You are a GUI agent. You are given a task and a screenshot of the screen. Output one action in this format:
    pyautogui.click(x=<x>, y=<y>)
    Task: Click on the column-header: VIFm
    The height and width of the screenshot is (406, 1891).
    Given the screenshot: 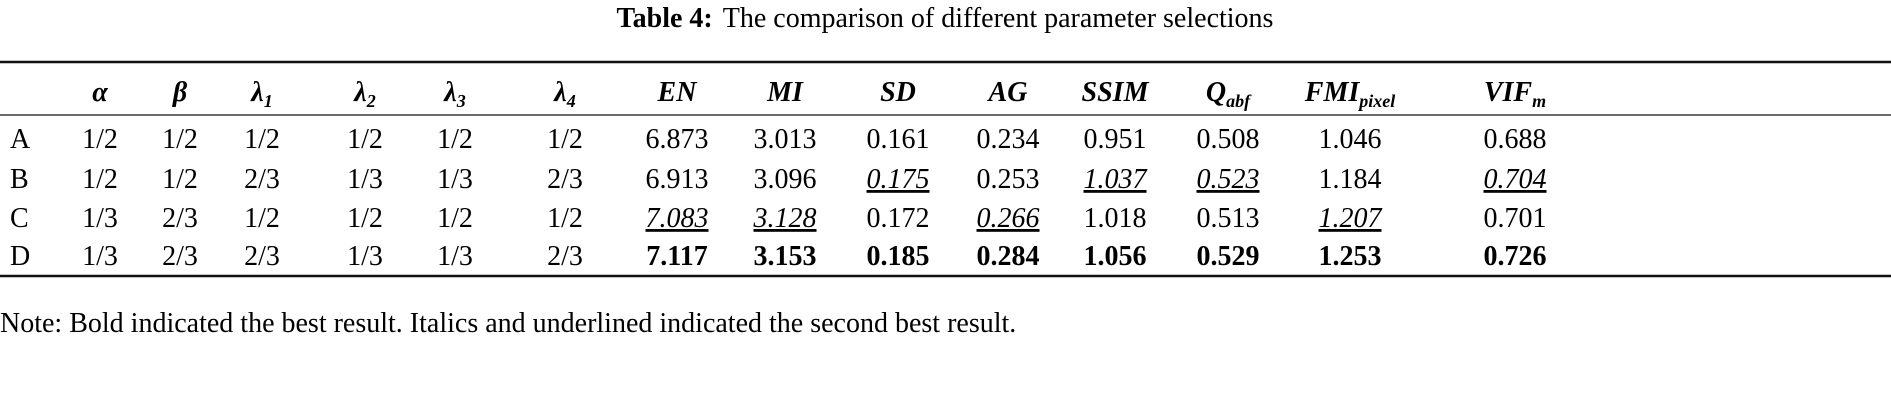 What is the action you would take?
    pyautogui.click(x=1515, y=94)
    